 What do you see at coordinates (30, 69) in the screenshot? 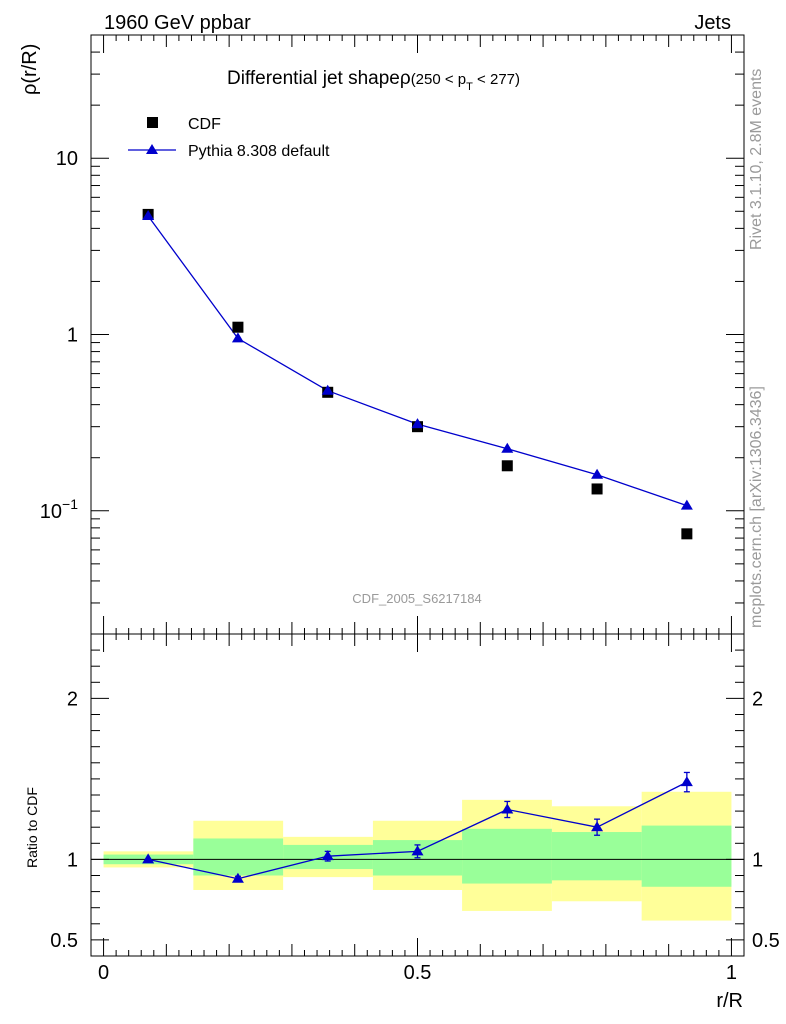
I see `main-y-axis-title: ρ(r/R)` at bounding box center [30, 69].